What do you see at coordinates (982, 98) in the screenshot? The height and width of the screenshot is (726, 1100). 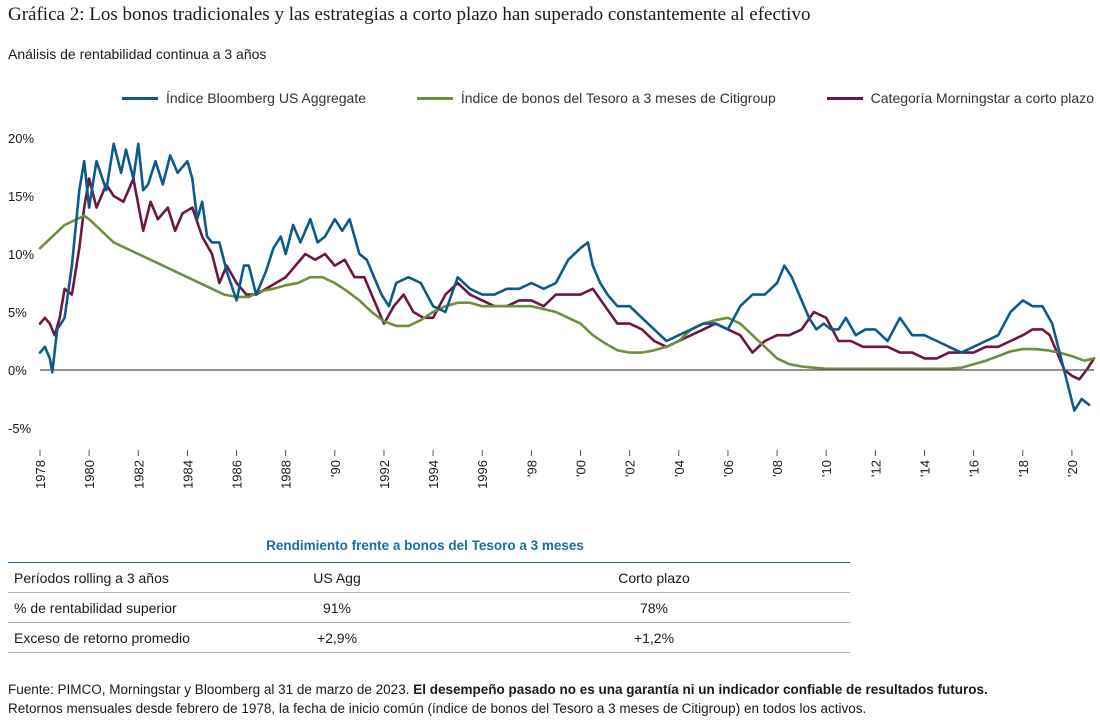 I see `legend-label-shortterm: Categoría Morningstar a corto plazo` at bounding box center [982, 98].